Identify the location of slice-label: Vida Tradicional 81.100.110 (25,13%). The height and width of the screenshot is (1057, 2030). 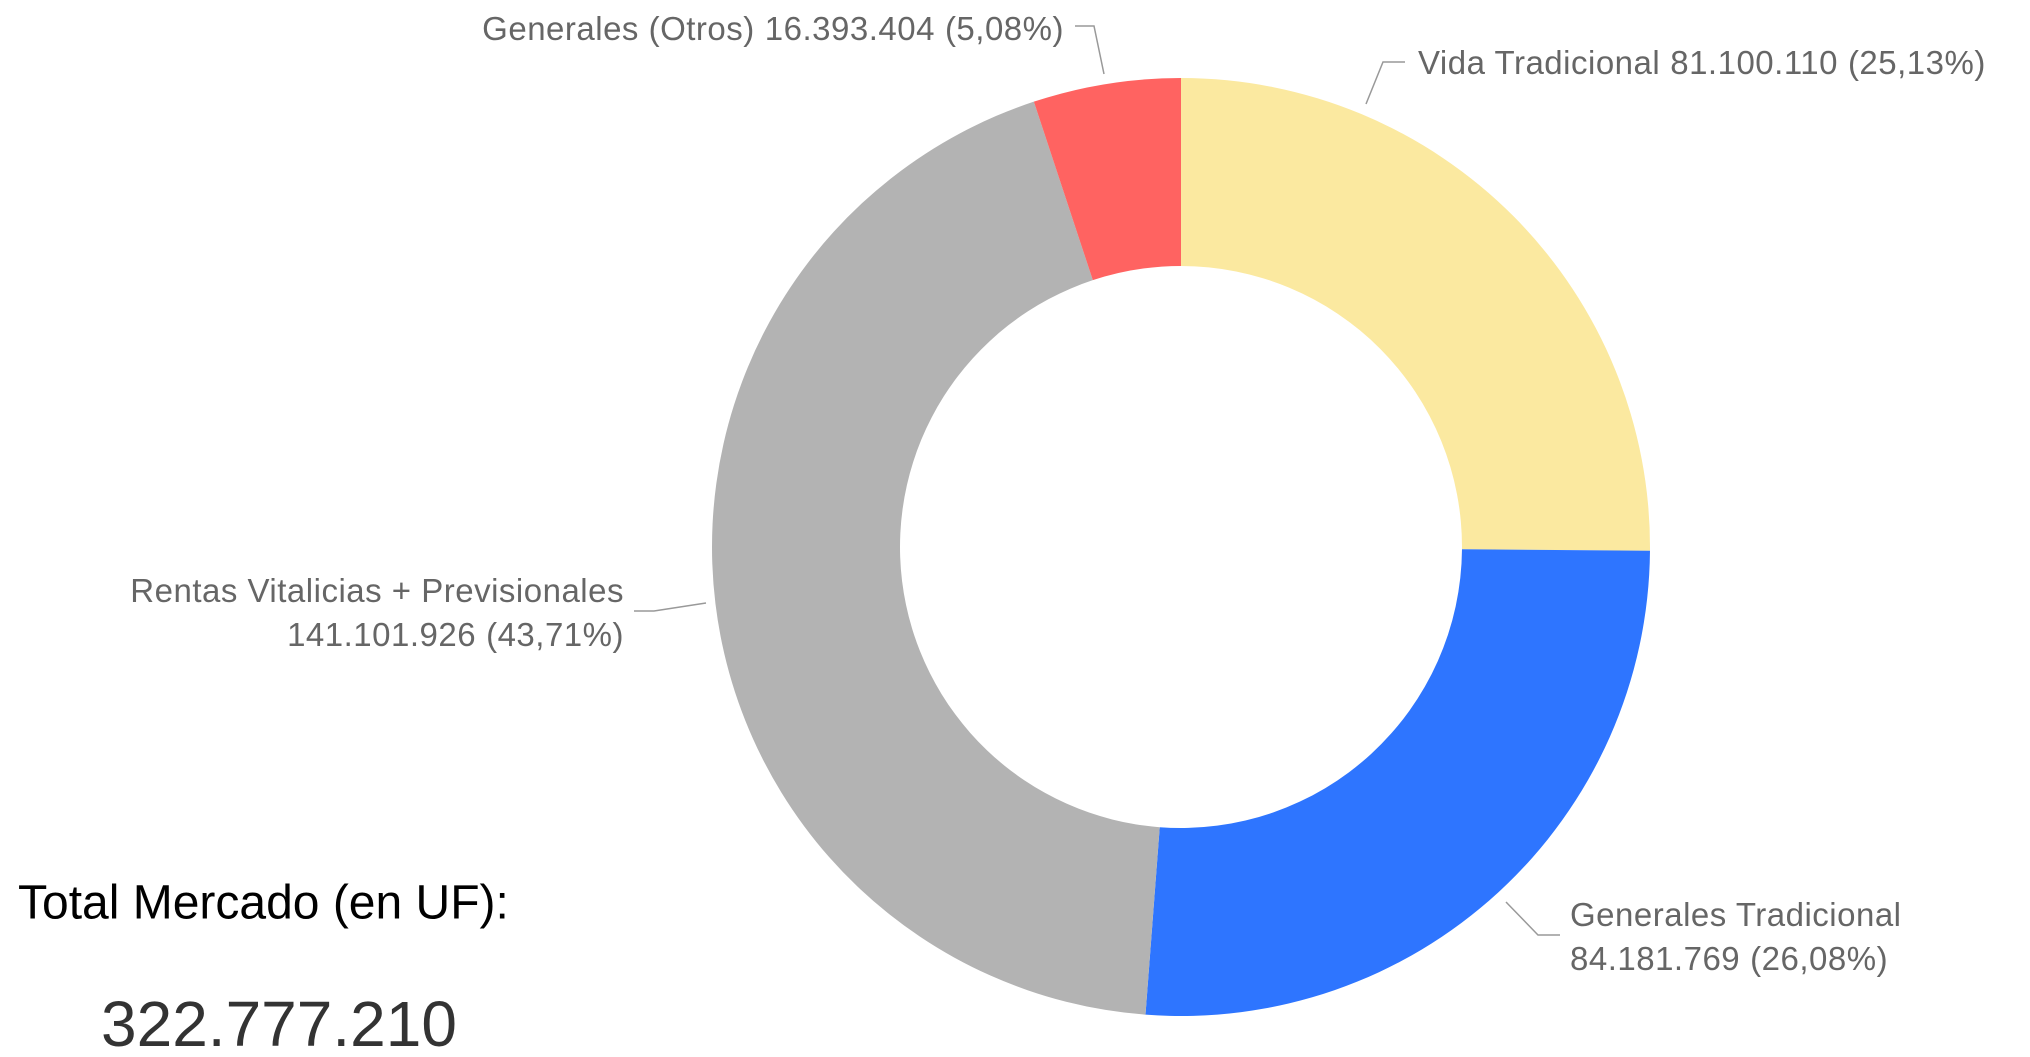
(1702, 62).